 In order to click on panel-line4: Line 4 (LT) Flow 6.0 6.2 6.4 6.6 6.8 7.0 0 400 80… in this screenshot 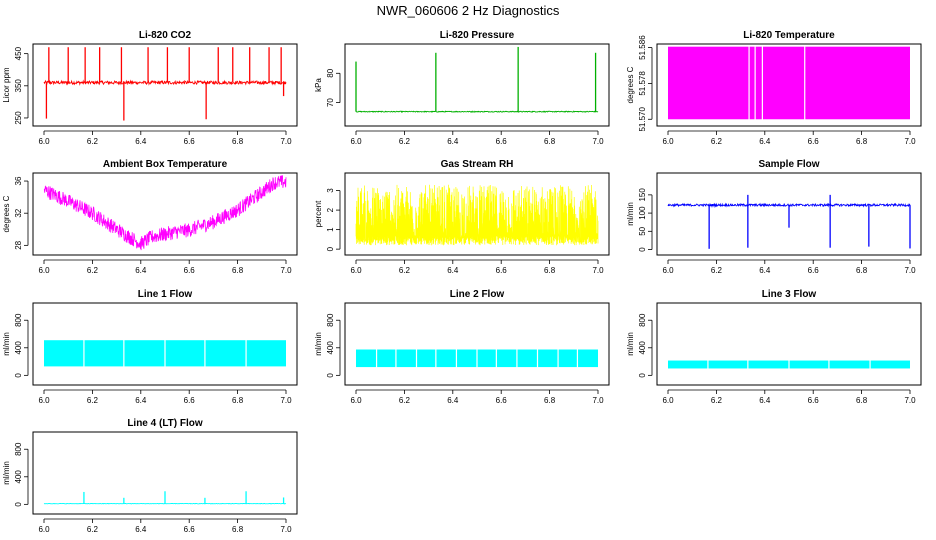, I will do `click(150, 476)`.